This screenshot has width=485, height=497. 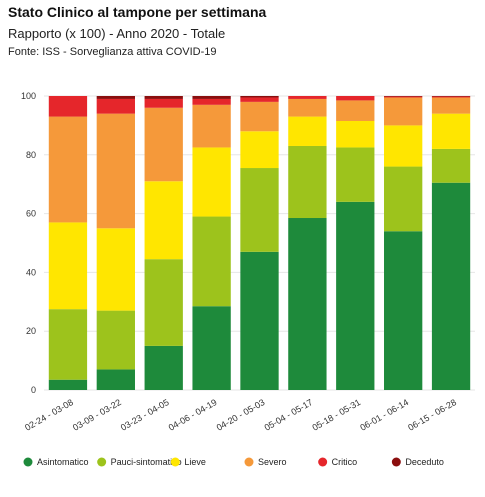 I want to click on x-tick-label: 05-04 - 05-17, so click(x=289, y=415).